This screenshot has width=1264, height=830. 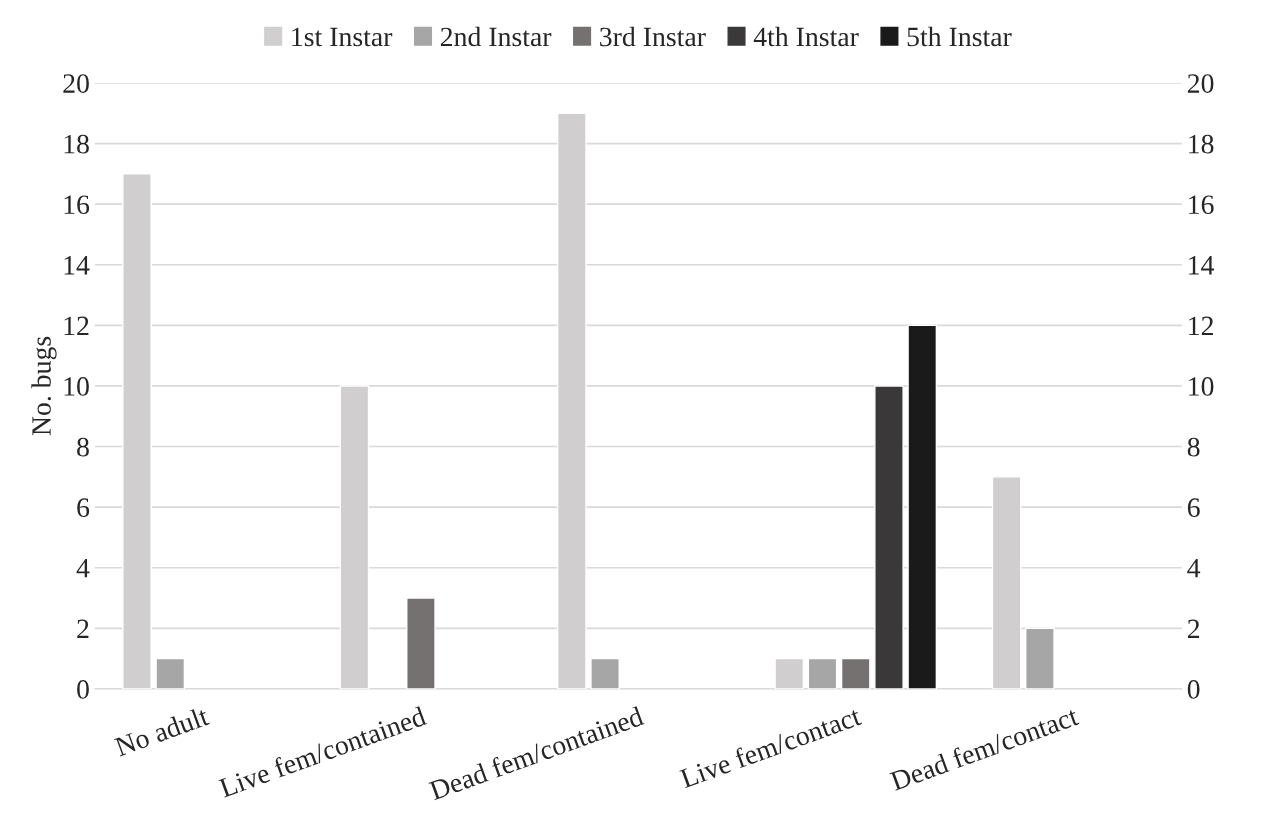 I want to click on y2-tick-label: 16, so click(x=1201, y=205).